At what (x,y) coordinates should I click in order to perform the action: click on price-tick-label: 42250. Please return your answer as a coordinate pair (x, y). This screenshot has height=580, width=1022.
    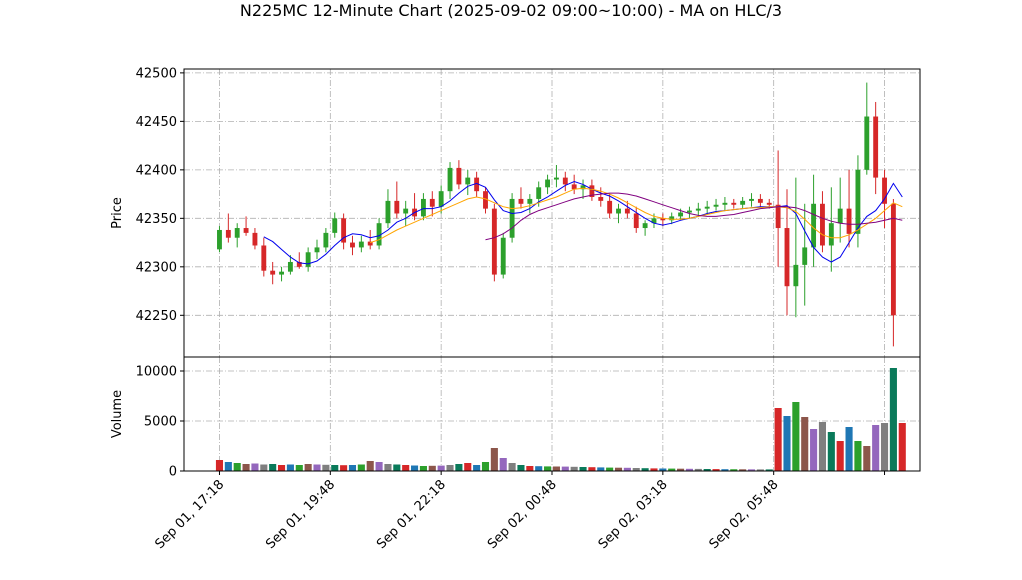
    Looking at the image, I should click on (156, 316).